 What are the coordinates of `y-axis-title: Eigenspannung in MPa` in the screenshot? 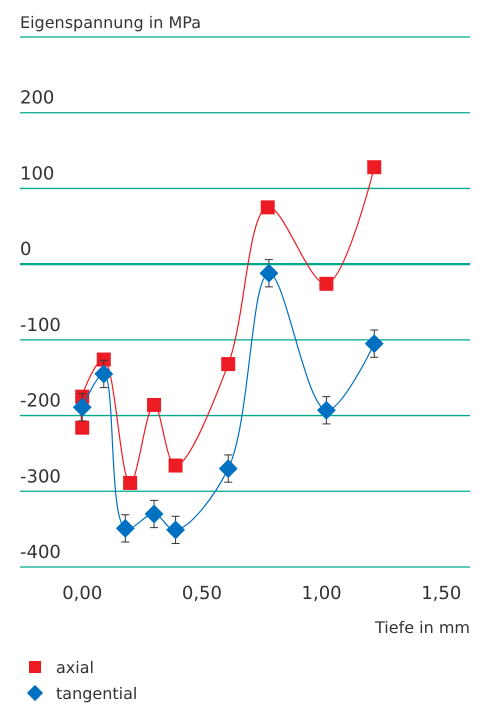 It's located at (111, 22).